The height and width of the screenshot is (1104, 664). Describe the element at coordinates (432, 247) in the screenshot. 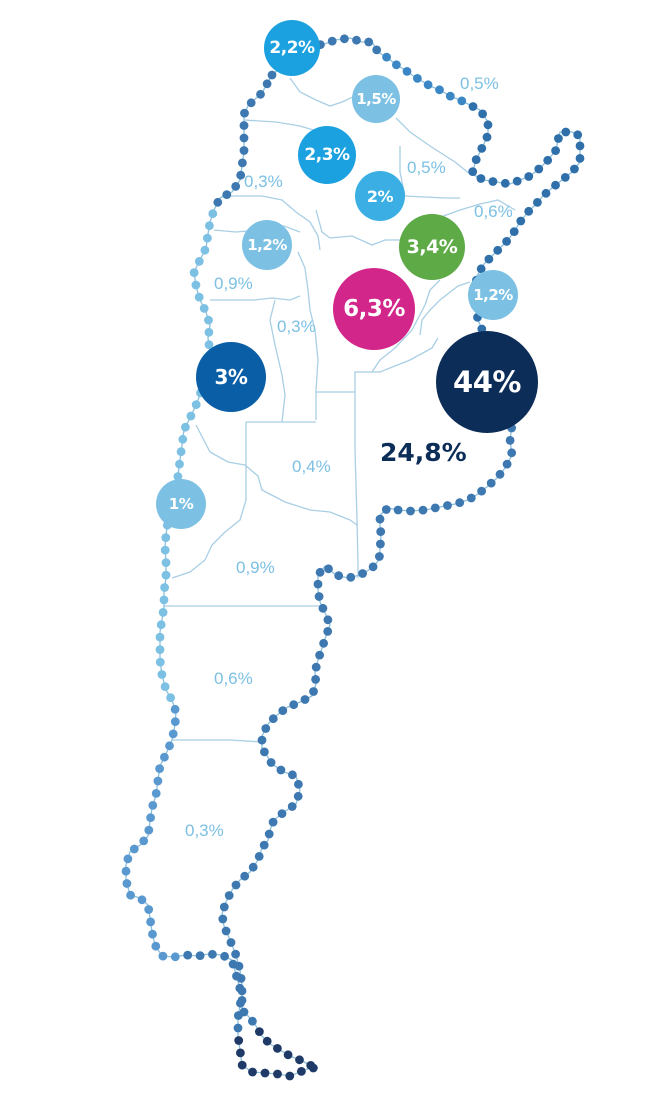

I see `region-bubble-santa-fe: 3,4%` at that location.